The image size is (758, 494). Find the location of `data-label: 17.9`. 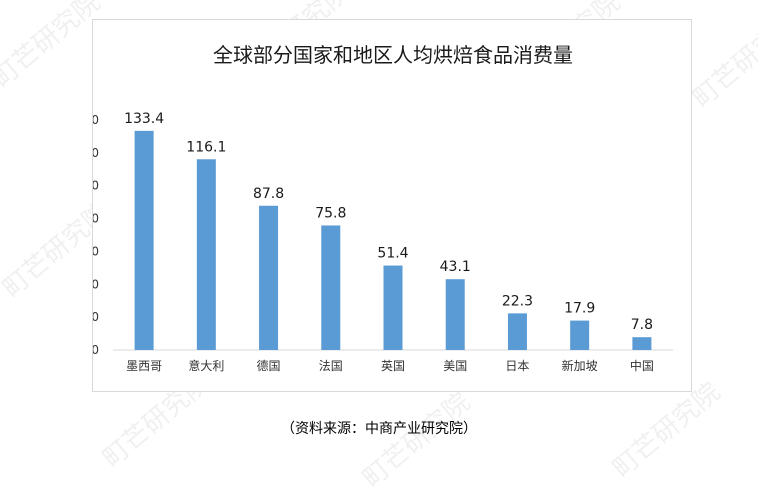

data-label: 17.9 is located at coordinates (579, 309).